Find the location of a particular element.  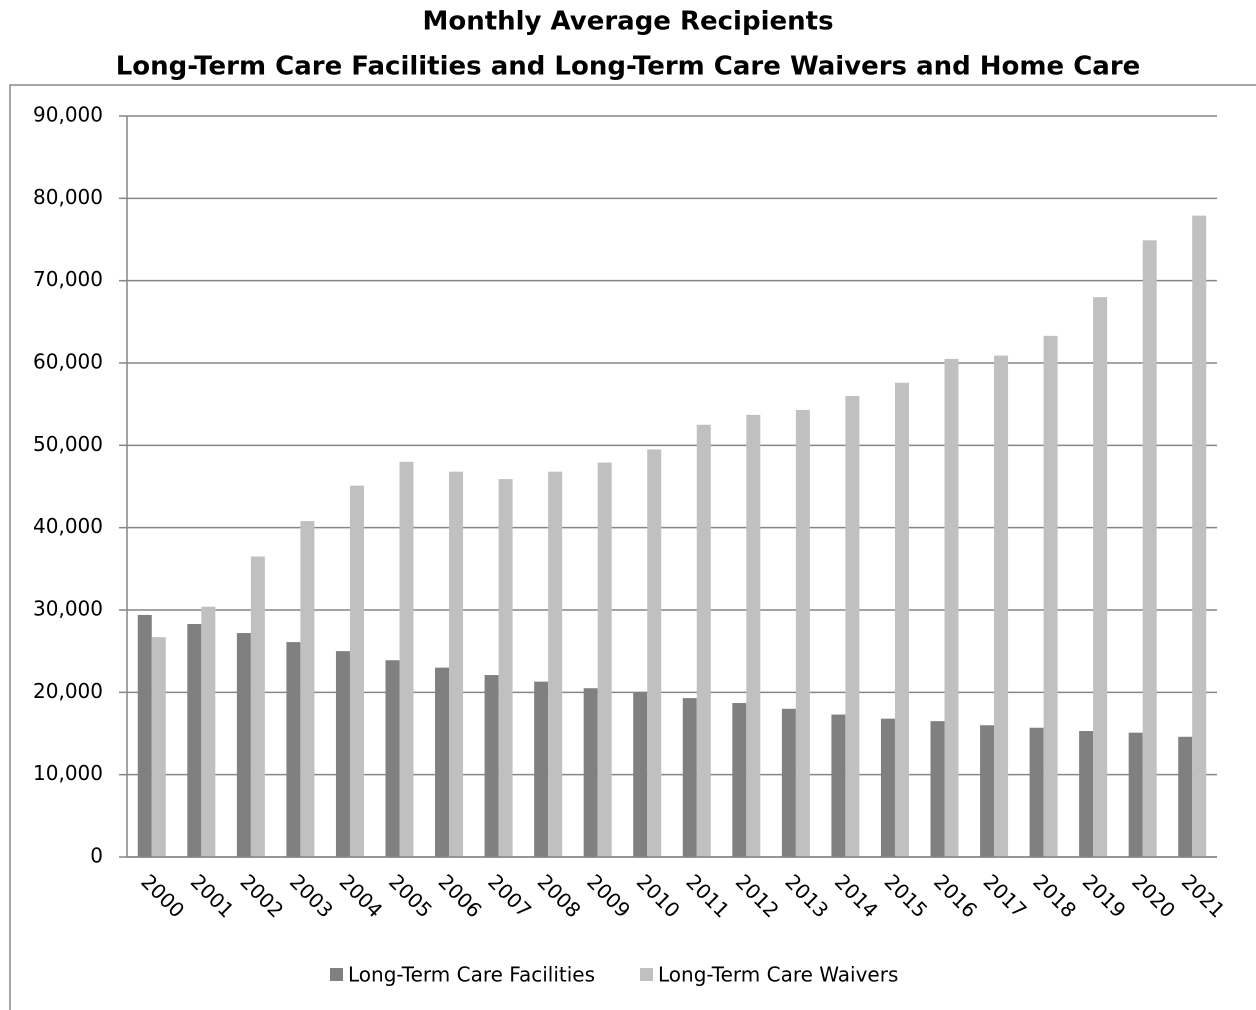

y-tick-label: 0 is located at coordinates (96, 856).